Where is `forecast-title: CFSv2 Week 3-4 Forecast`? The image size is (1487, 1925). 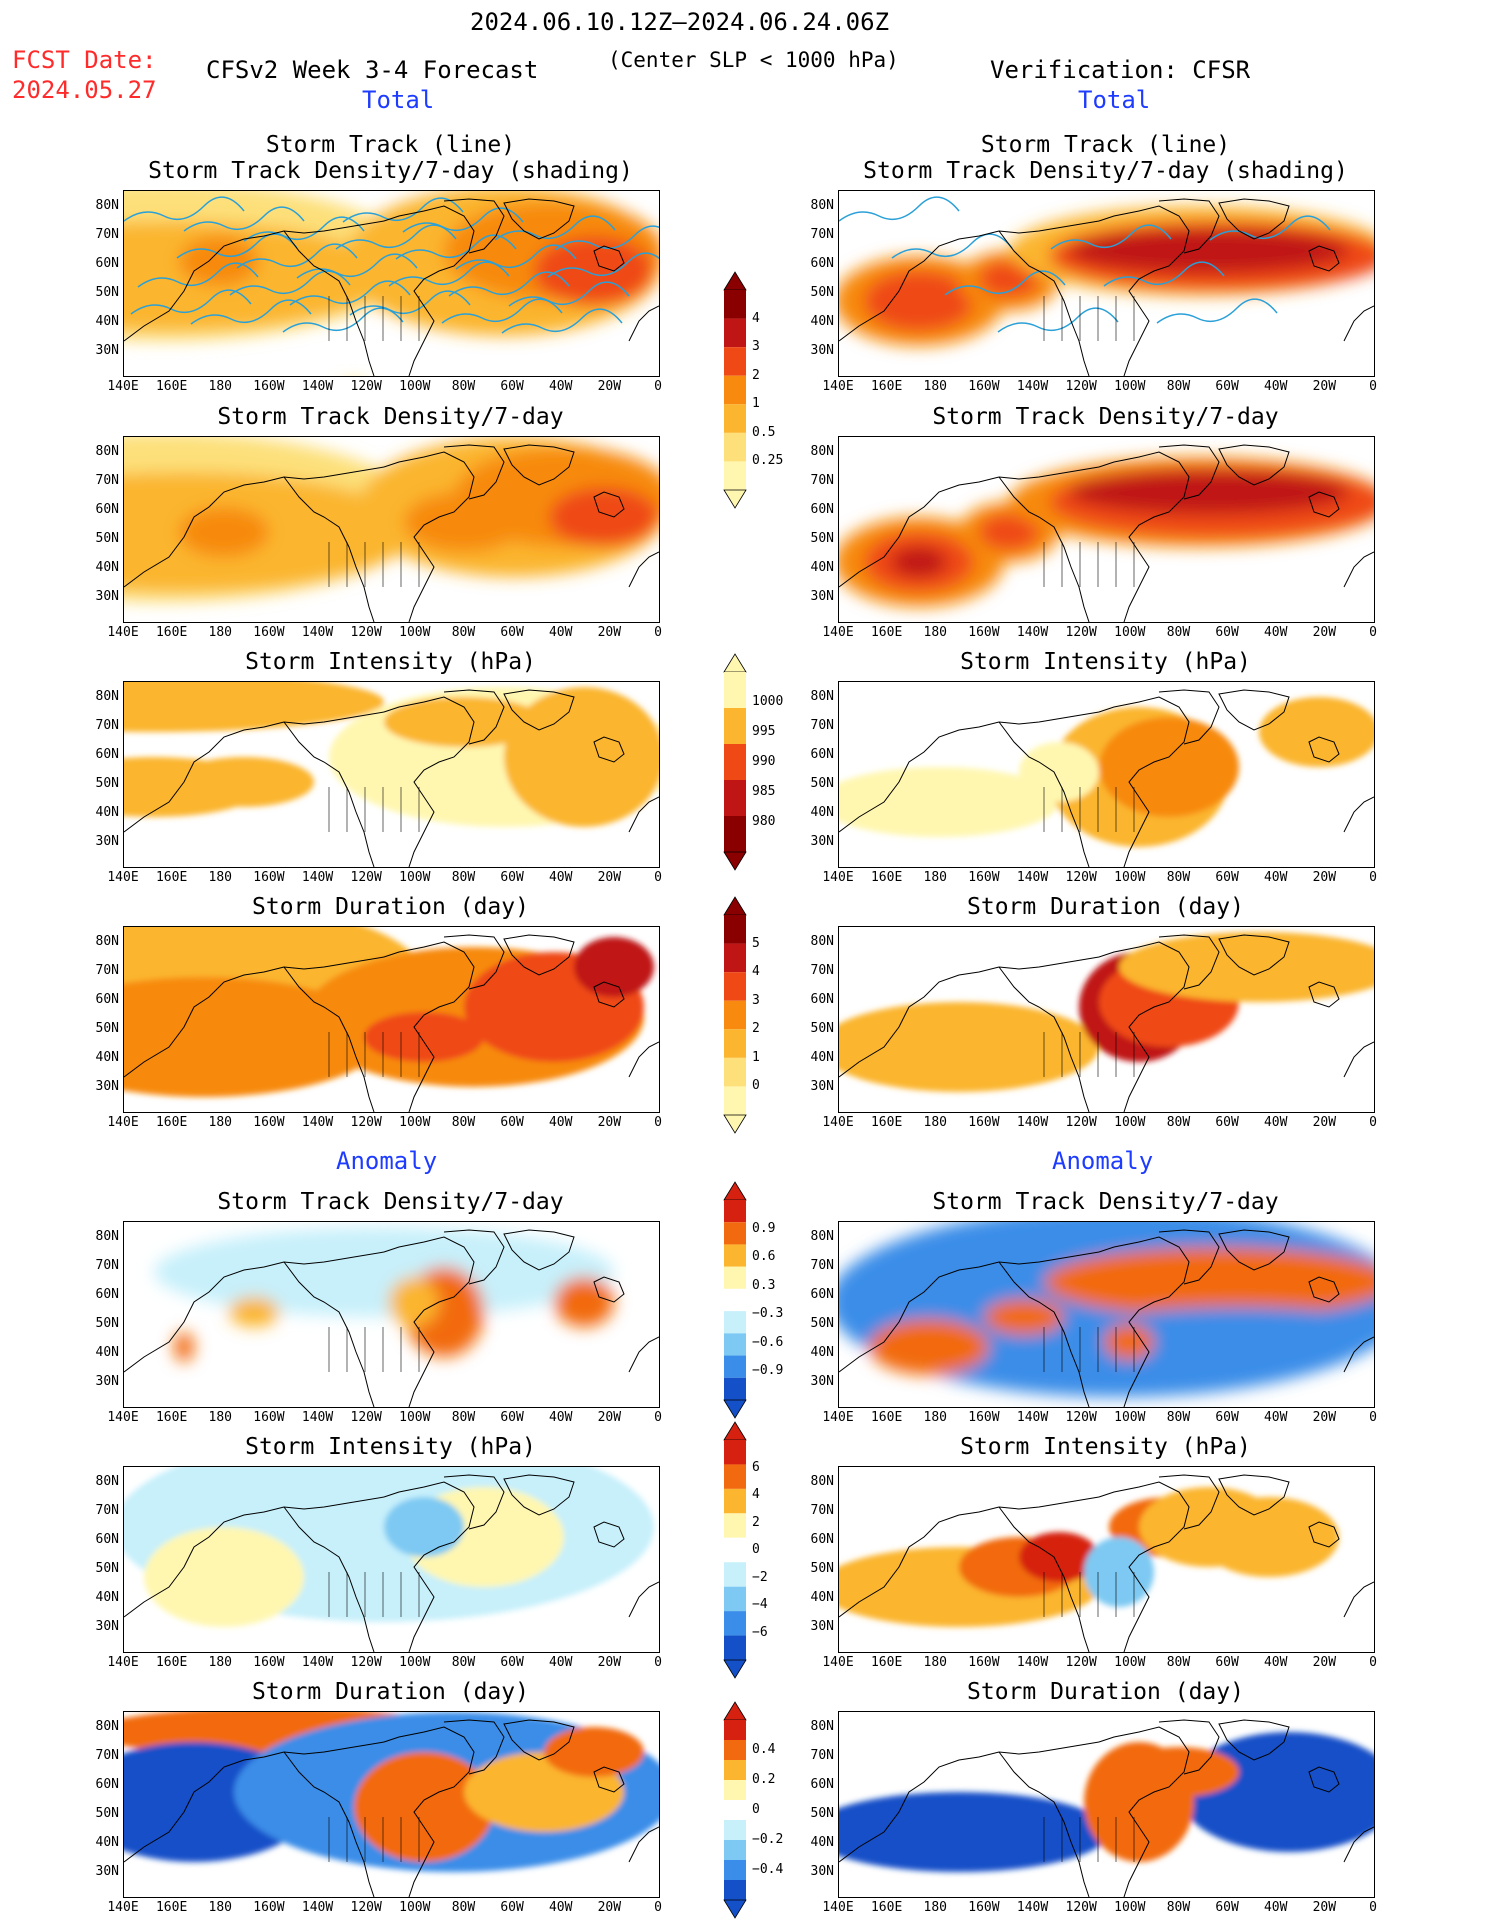
forecast-title: CFSv2 Week 3-4 Forecast is located at coordinates (372, 70).